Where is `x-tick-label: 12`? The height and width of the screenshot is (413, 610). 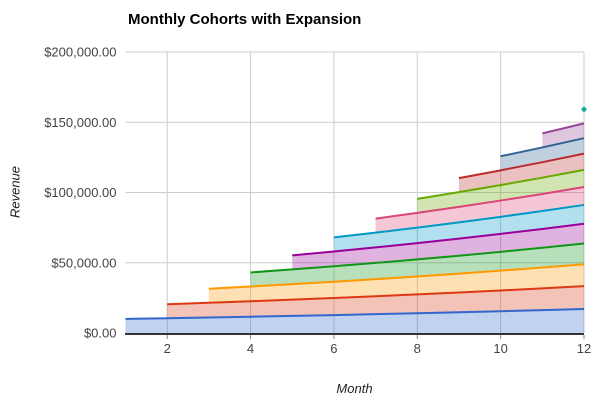
x-tick-label: 12 is located at coordinates (584, 348).